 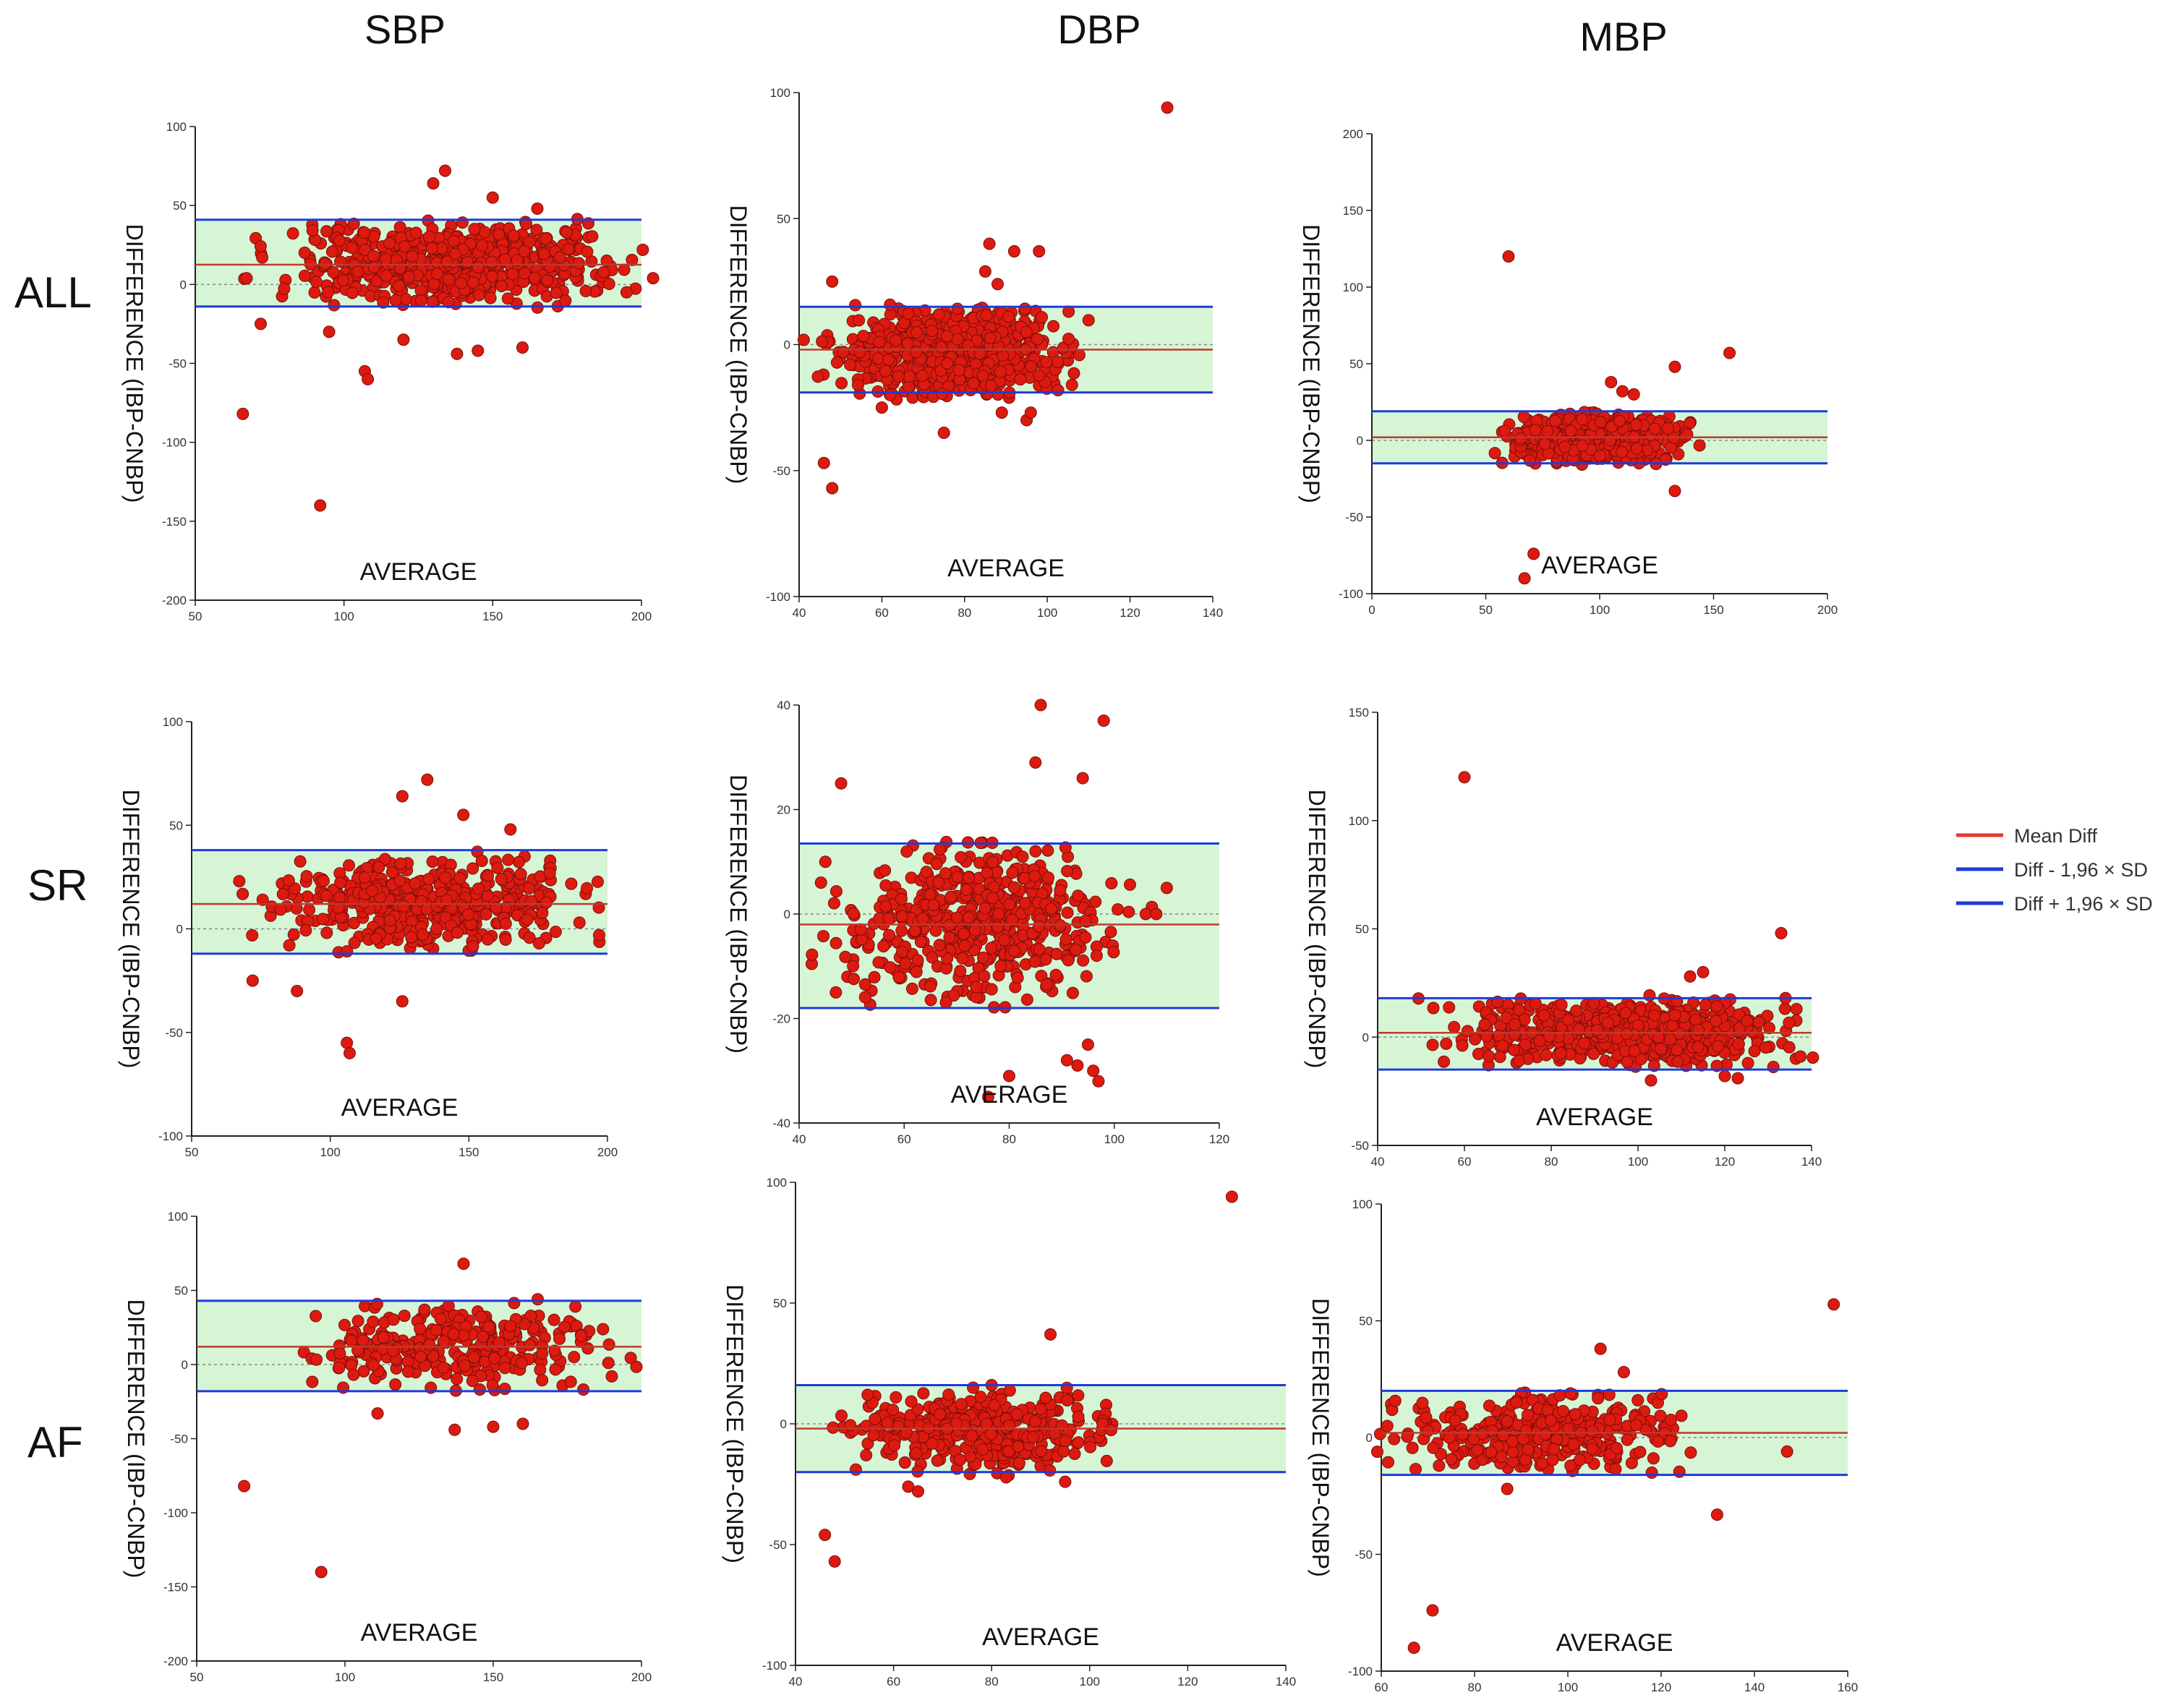 What do you see at coordinates (1371, 610) in the screenshot?
I see `x-tick-label: 0` at bounding box center [1371, 610].